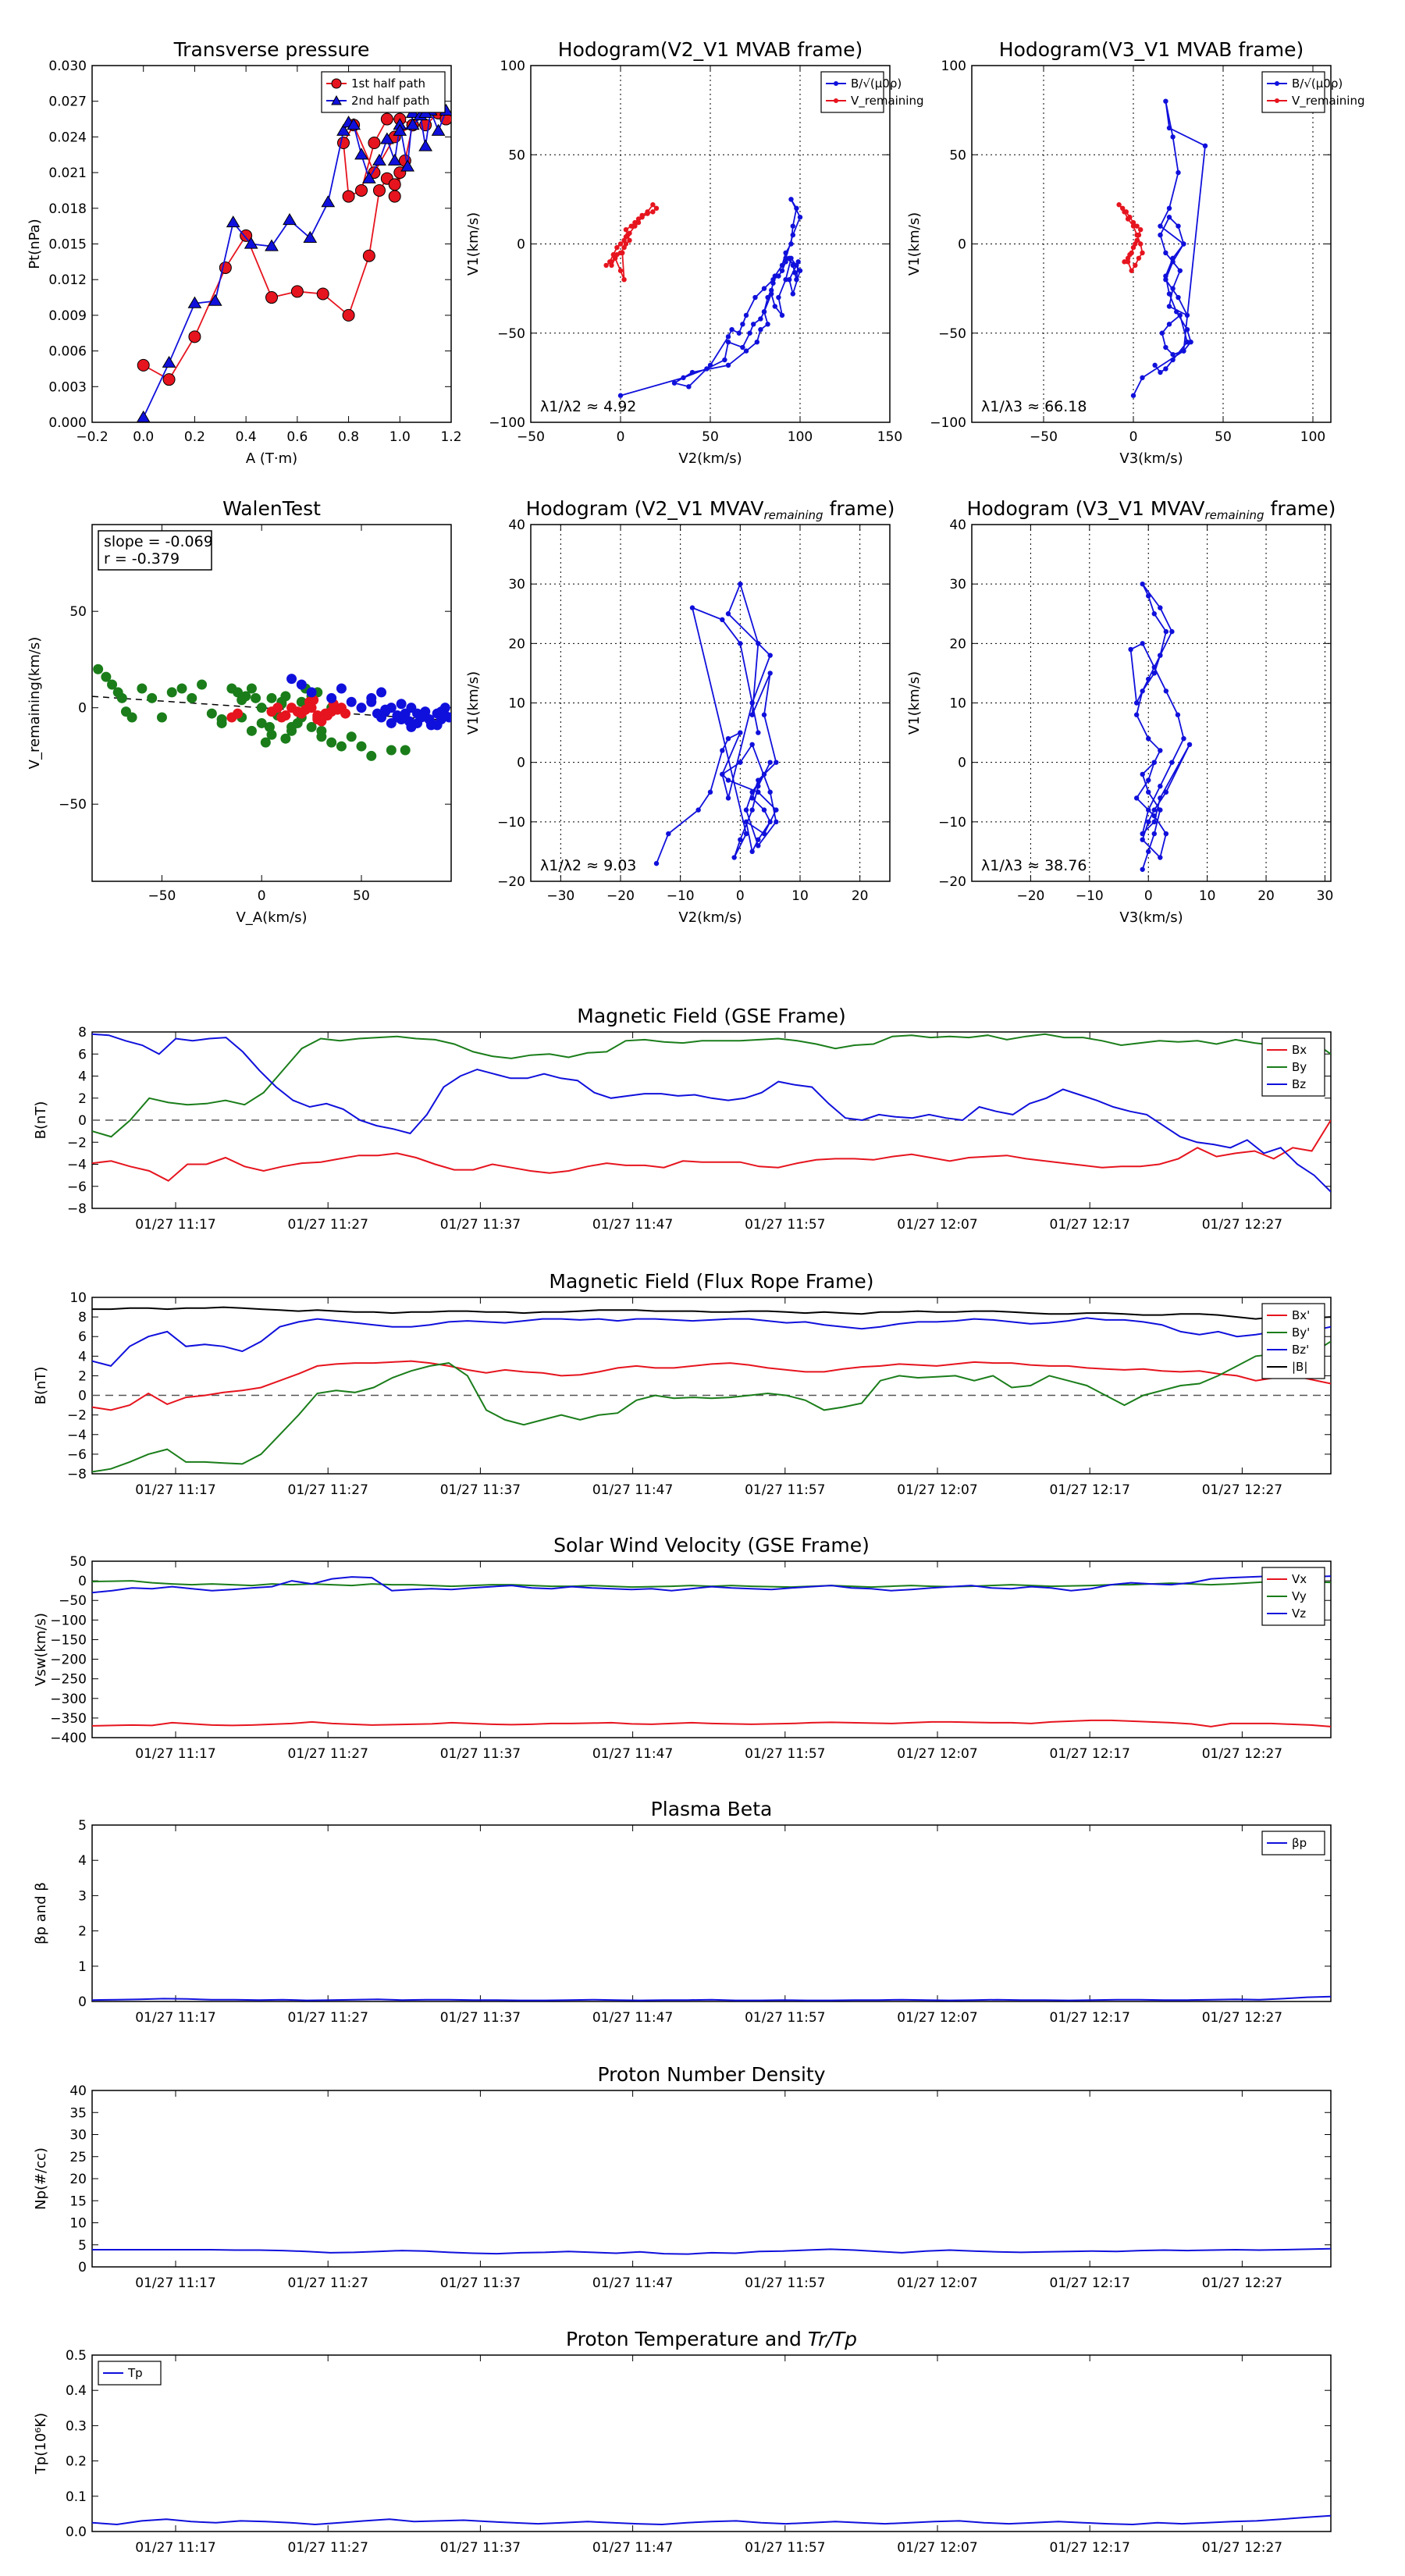 This screenshot has height=2576, width=1405. I want to click on y-tick-label: 6, so click(82, 1337).